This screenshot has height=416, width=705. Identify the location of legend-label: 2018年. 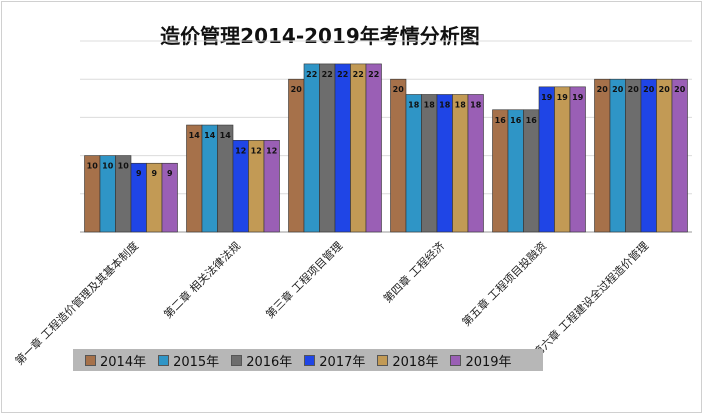
(415, 362).